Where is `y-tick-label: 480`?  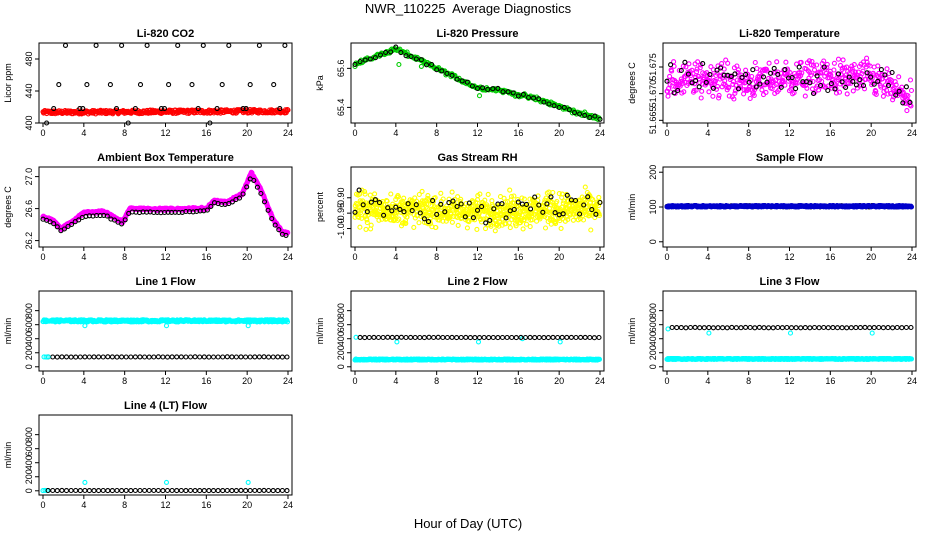 y-tick-label: 480 is located at coordinates (29, 58).